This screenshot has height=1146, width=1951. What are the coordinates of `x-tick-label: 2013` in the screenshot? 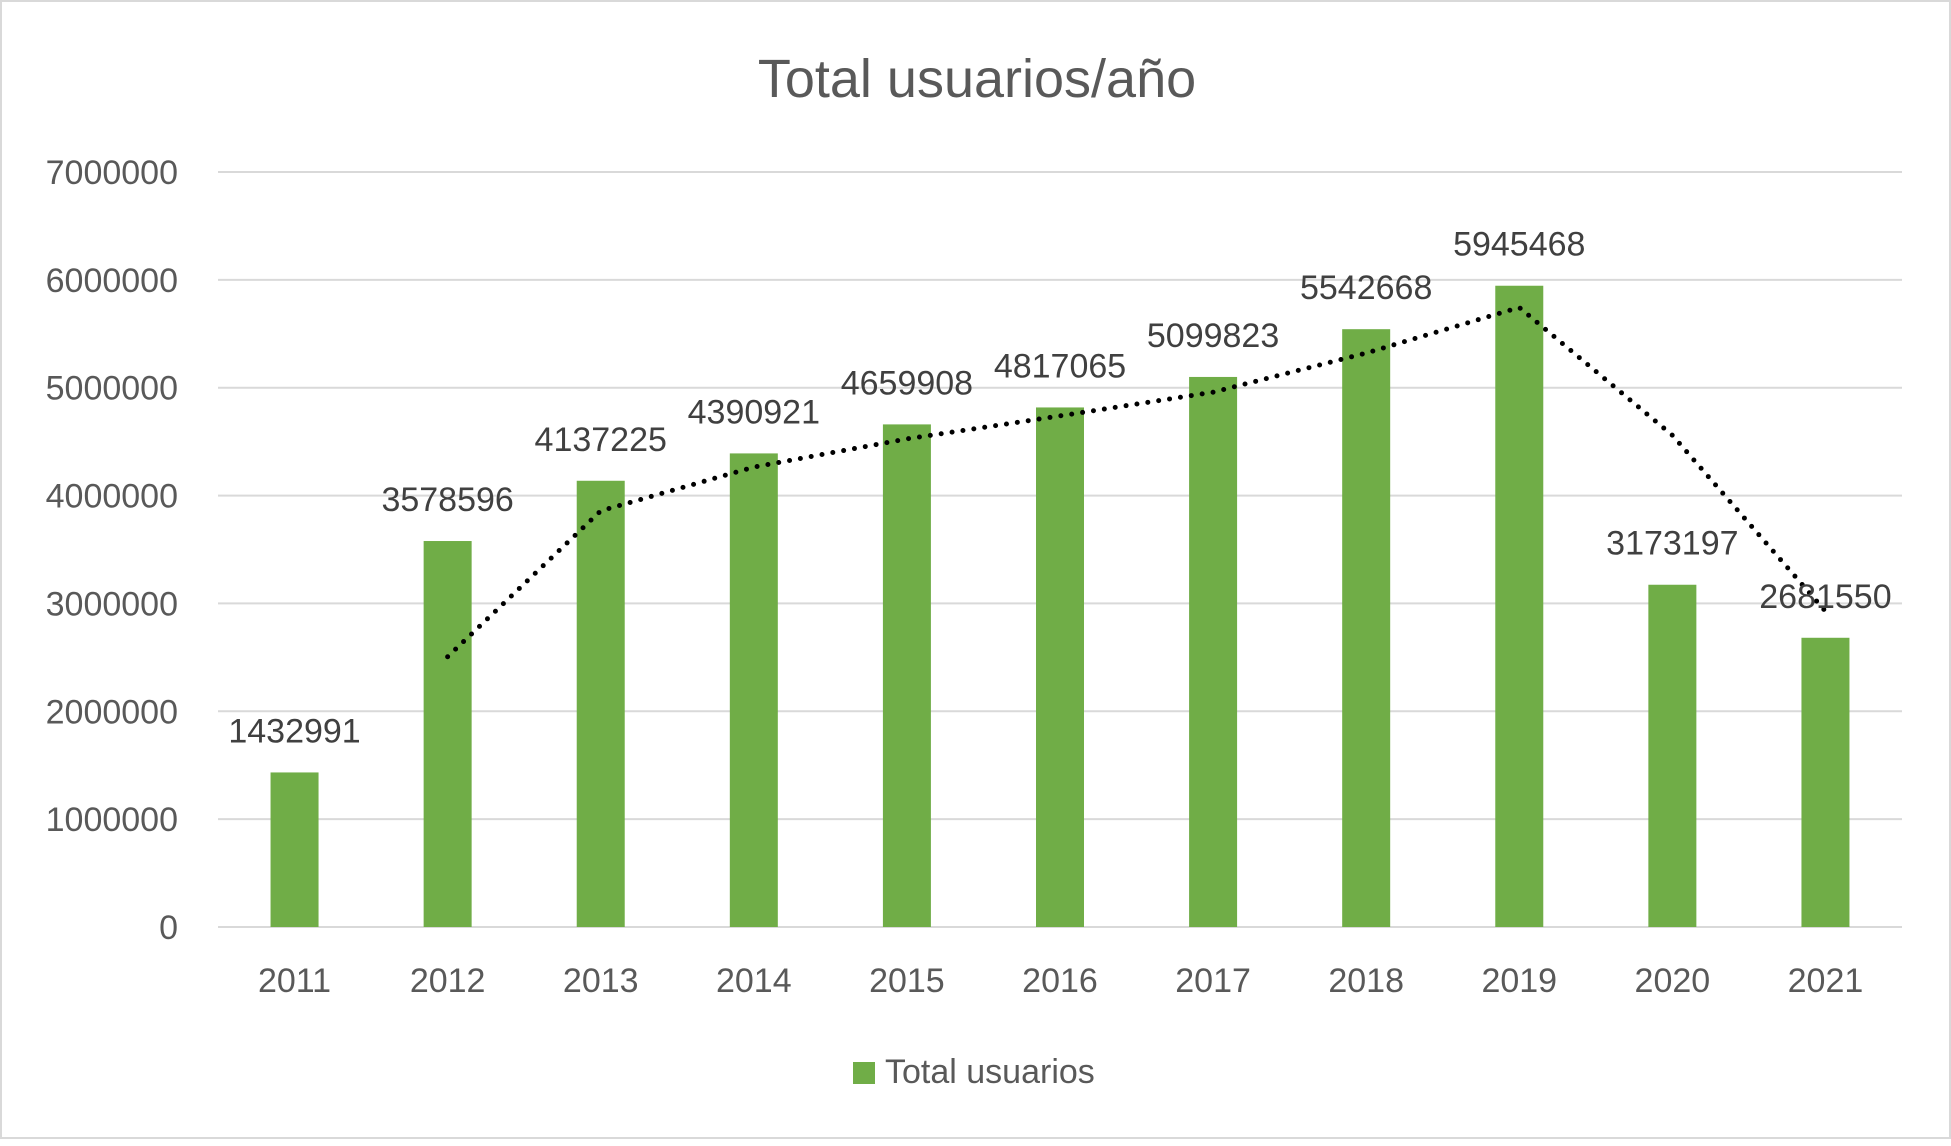 It's located at (601, 981).